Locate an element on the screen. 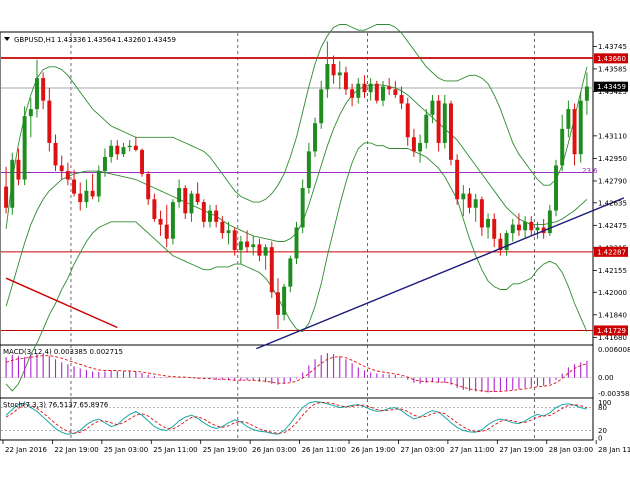 The width and height of the screenshot is (630, 490). time-tick-label: 28 Jan 03:00 is located at coordinates (571, 450).